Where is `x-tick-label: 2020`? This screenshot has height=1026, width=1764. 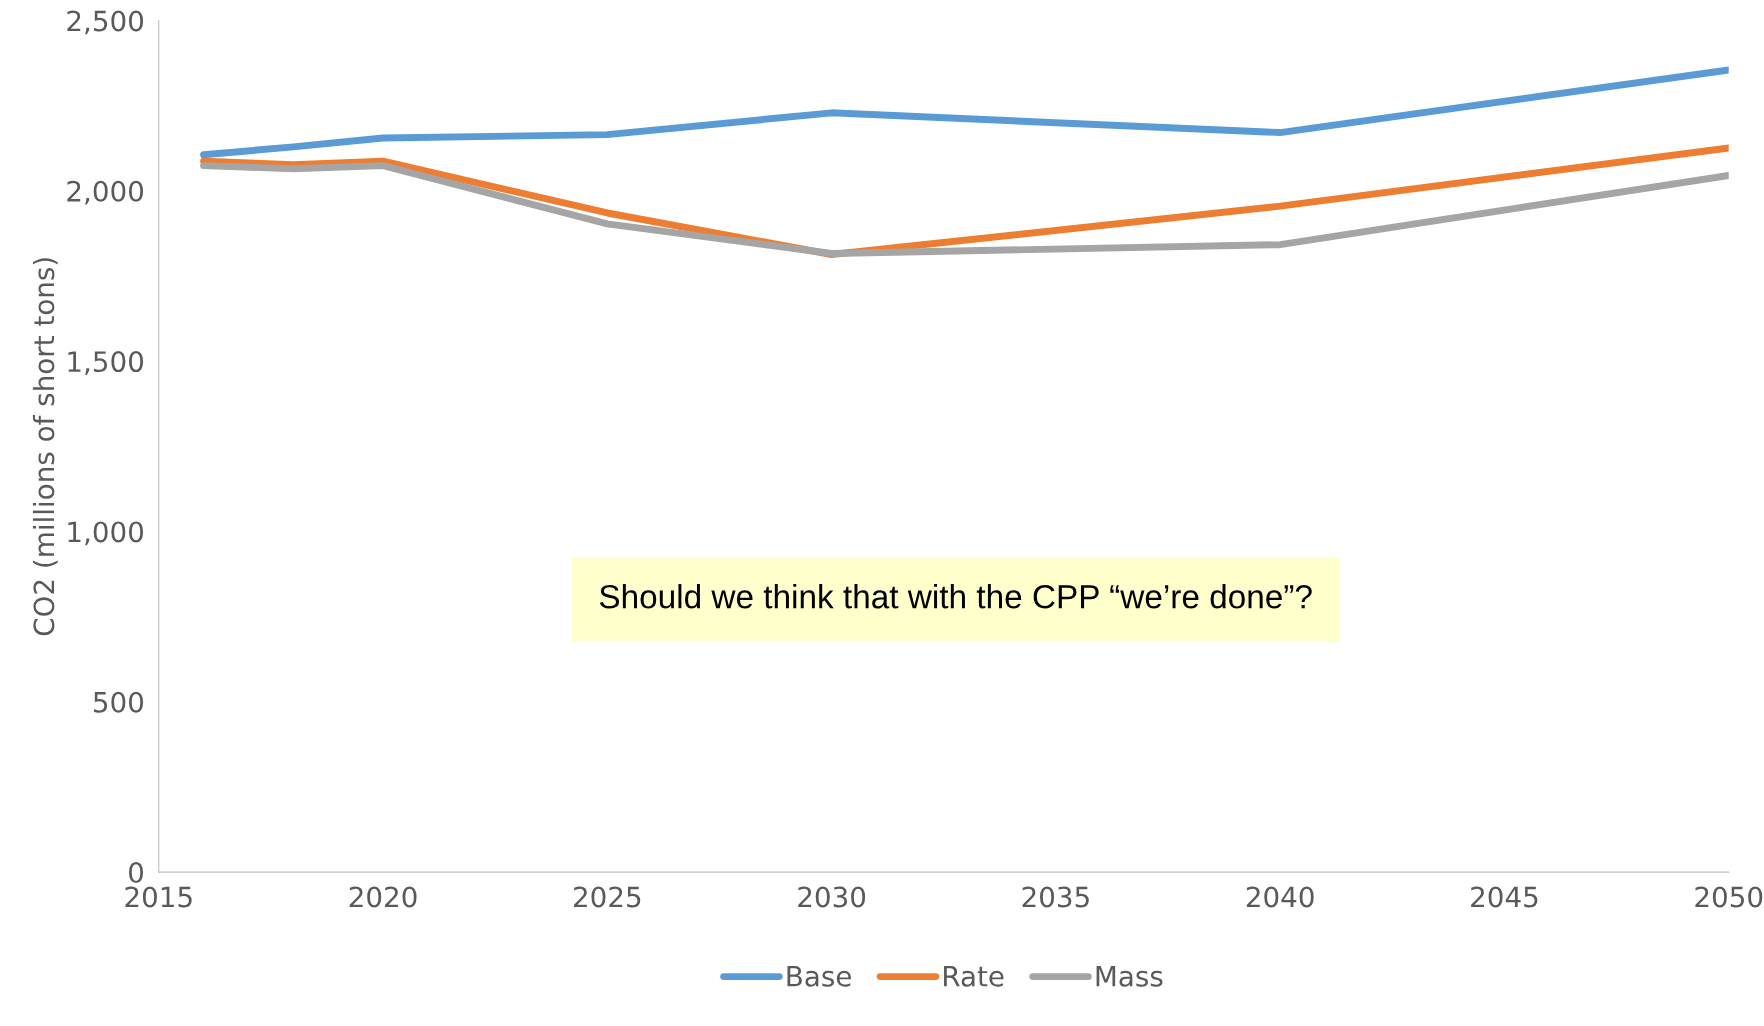
x-tick-label: 2020 is located at coordinates (383, 897).